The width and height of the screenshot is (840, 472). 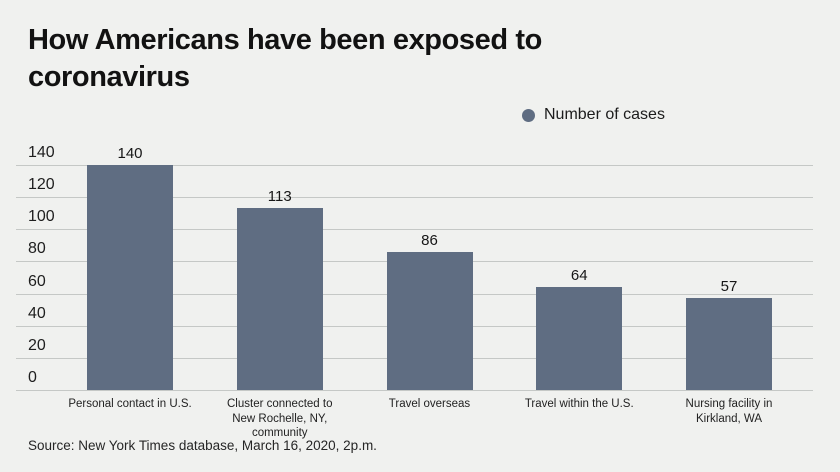 I want to click on y-axis-tick-label: 80, so click(x=37, y=249).